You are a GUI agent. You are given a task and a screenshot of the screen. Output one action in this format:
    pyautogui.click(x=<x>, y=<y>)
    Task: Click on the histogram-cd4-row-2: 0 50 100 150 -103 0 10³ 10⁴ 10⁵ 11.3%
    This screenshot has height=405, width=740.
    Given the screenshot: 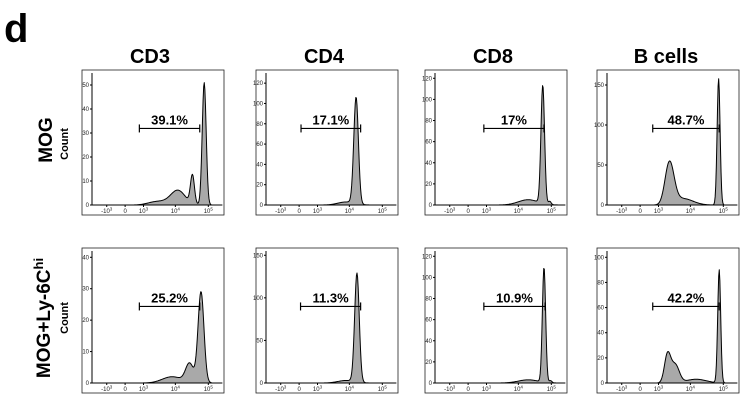 What is the action you would take?
    pyautogui.click(x=326, y=320)
    